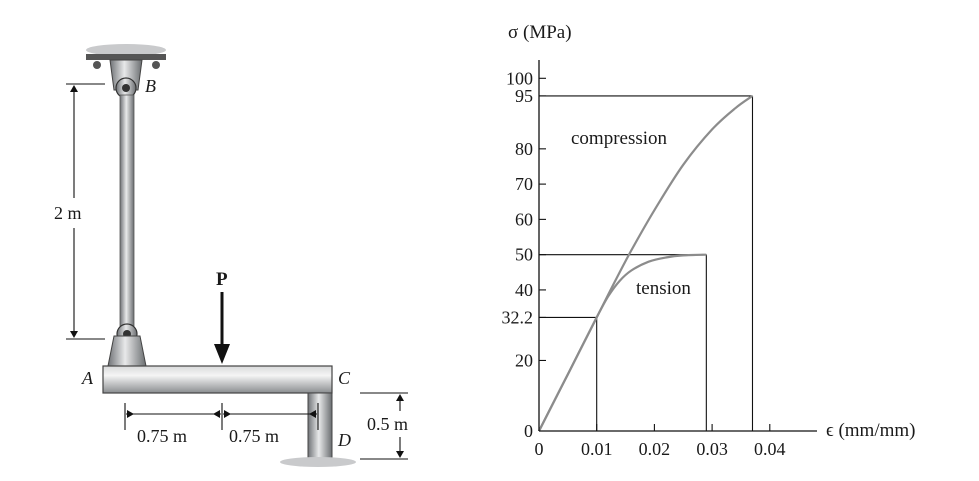  I want to click on x-axis-label: ϵ (mm/mm), so click(871, 430).